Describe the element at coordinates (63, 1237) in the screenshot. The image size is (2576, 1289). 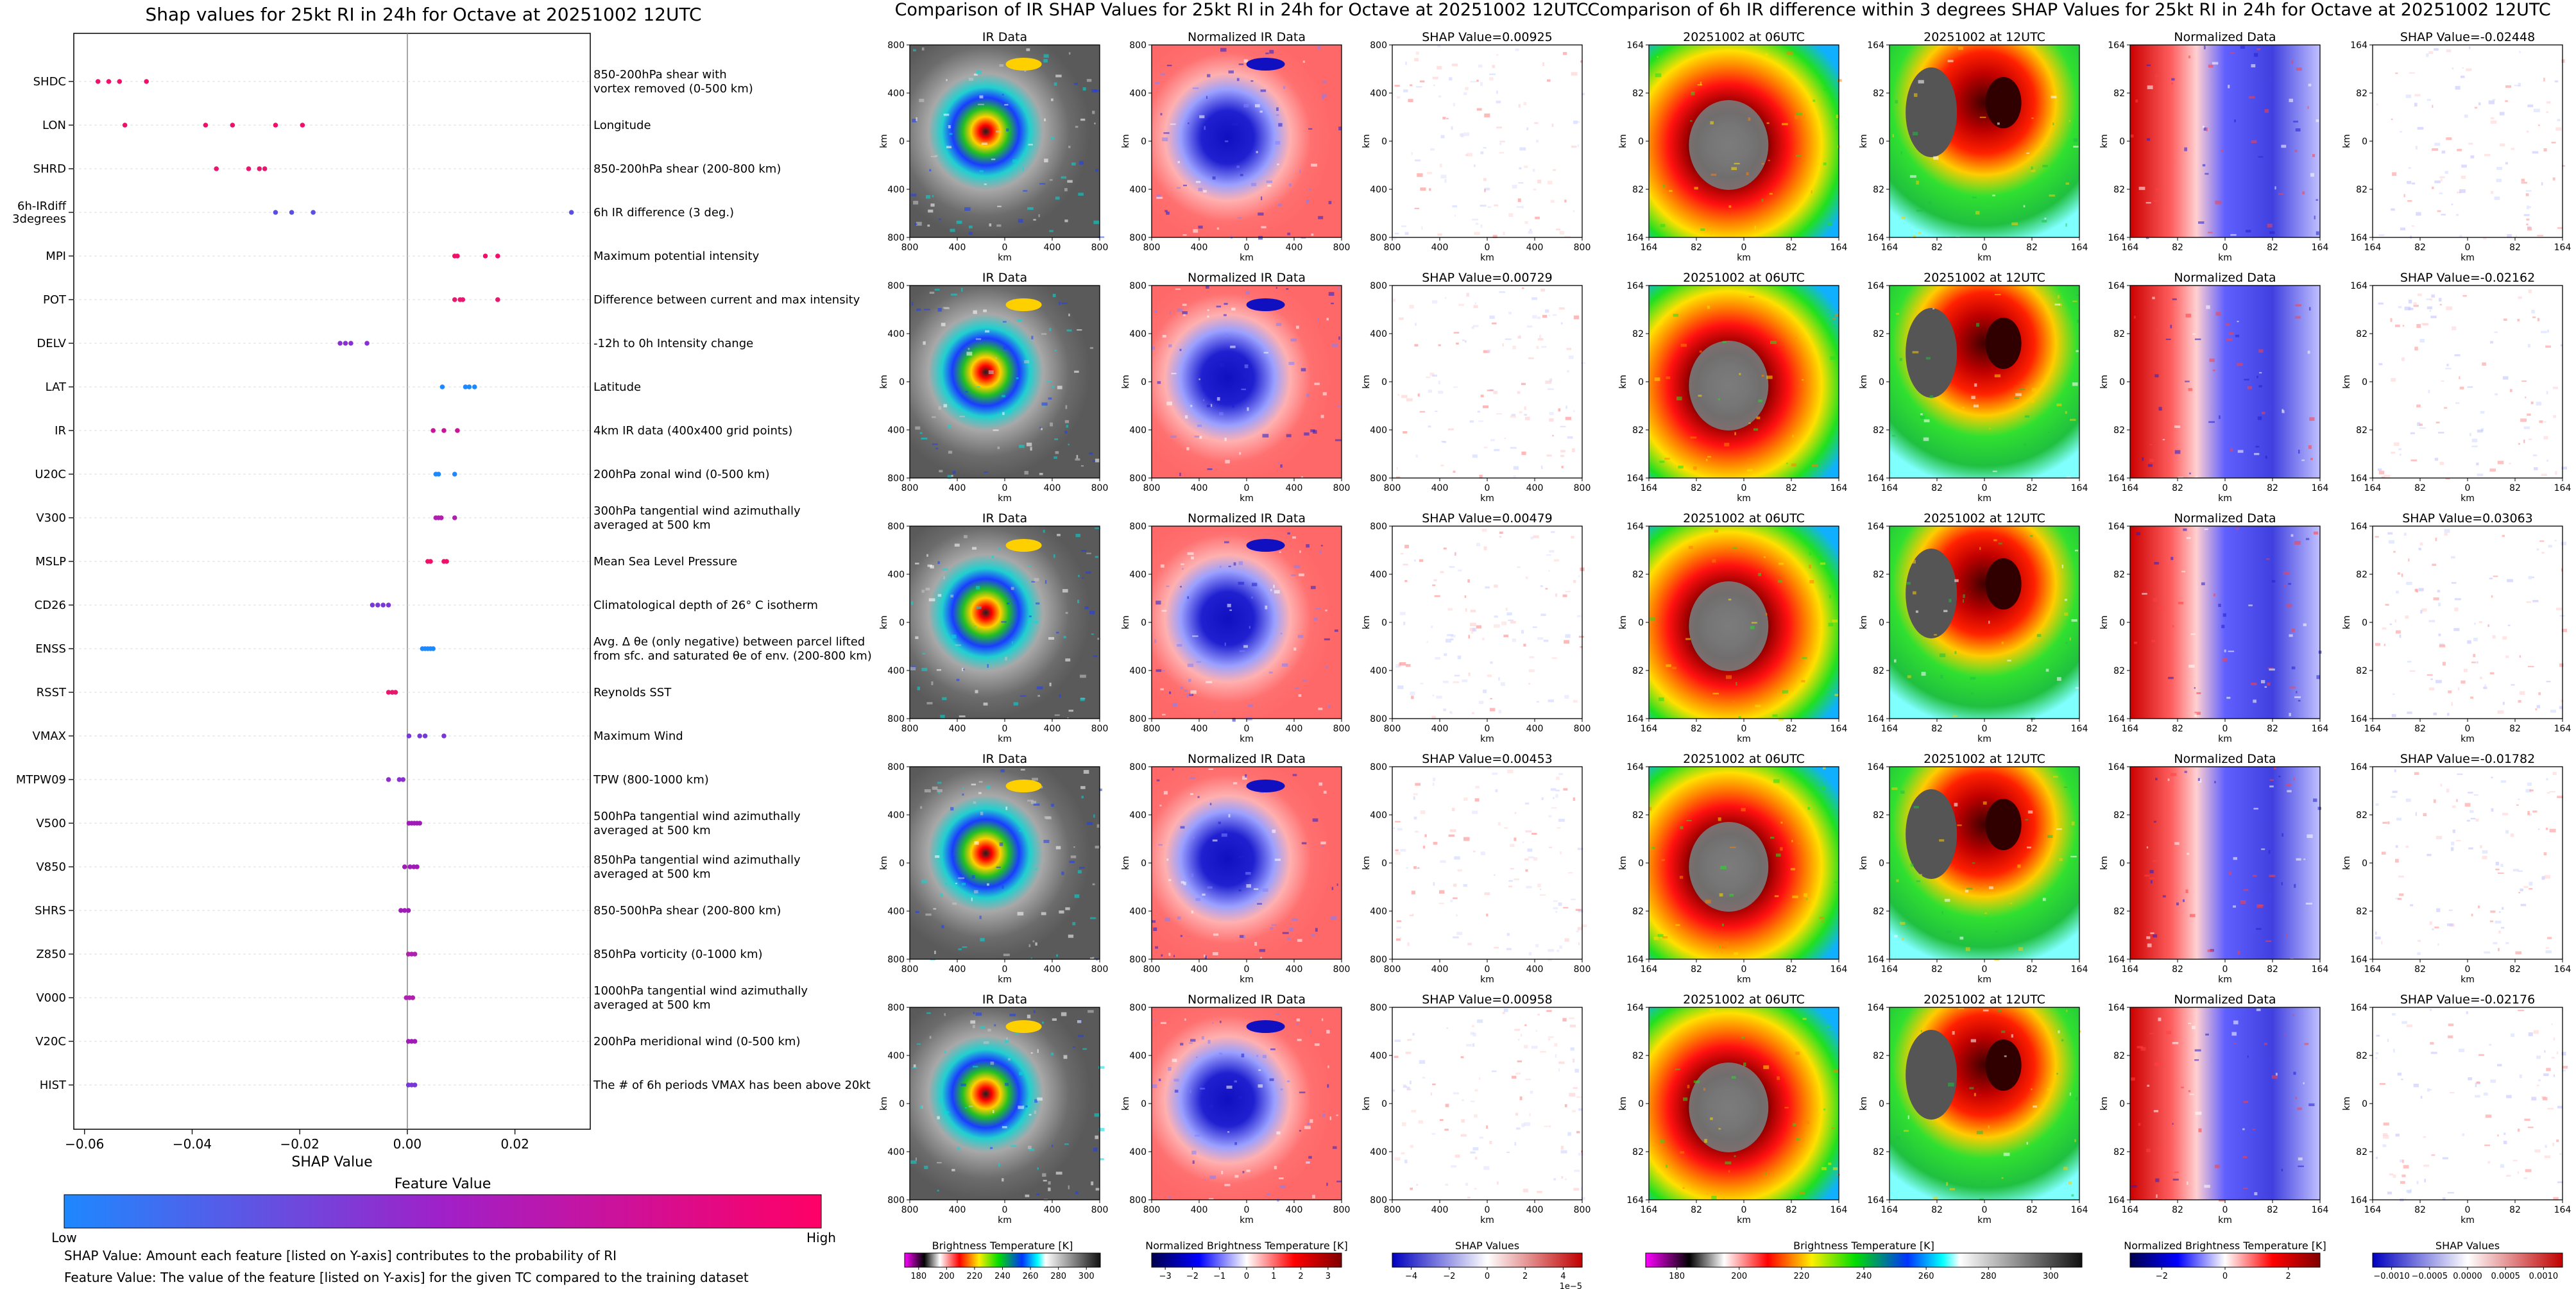
I see `colorbar-low-label: Low` at that location.